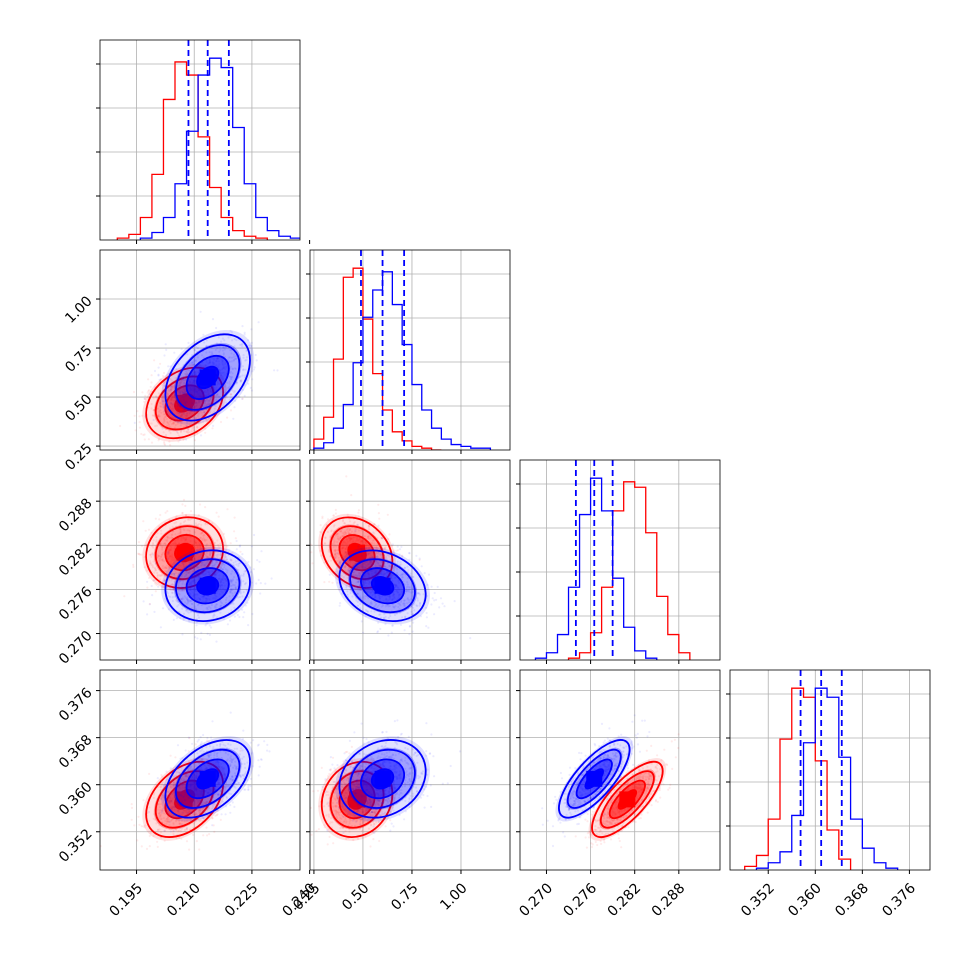 The image size is (970, 970). I want to click on grid-lines, so click(620, 560).